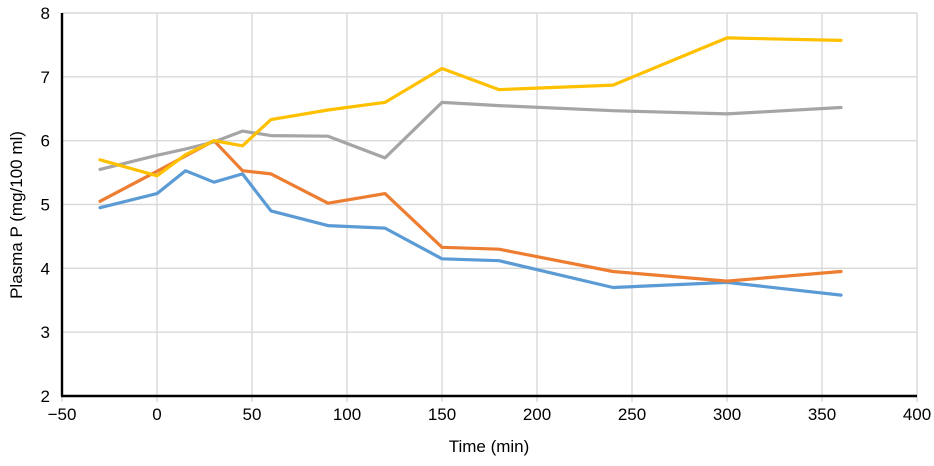 This screenshot has width=934, height=466. Describe the element at coordinates (45, 77) in the screenshot. I see `y-tick-label-7: 7` at that location.